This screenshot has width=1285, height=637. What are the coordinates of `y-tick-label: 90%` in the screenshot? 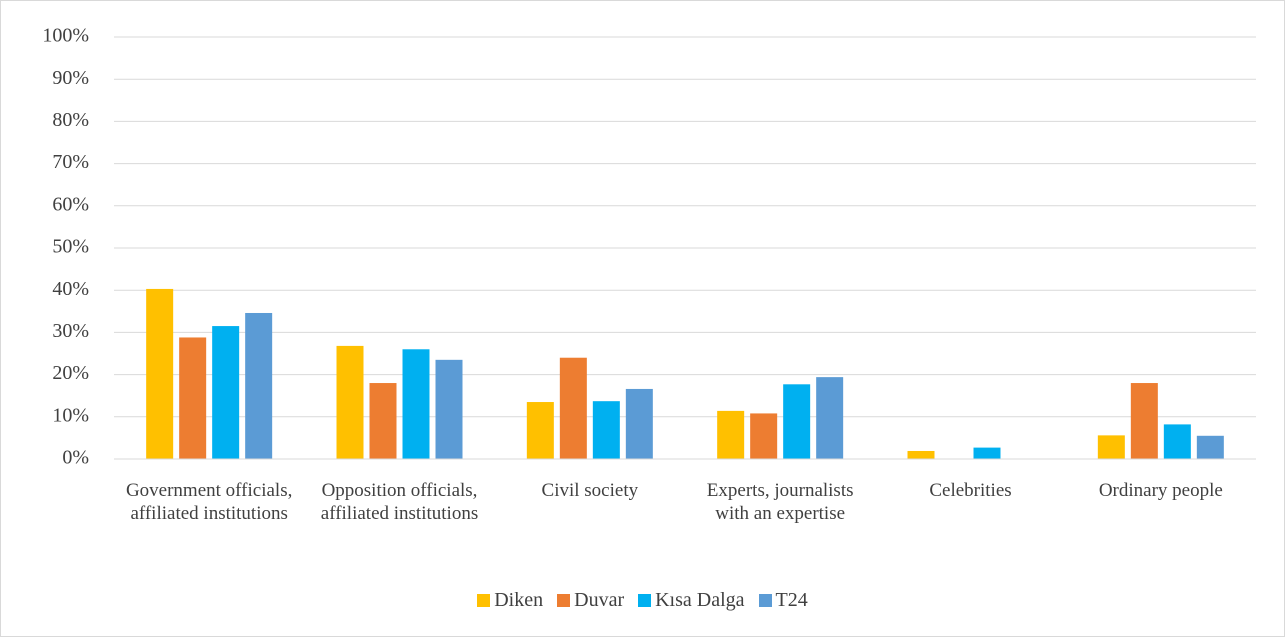 It's located at (70, 78).